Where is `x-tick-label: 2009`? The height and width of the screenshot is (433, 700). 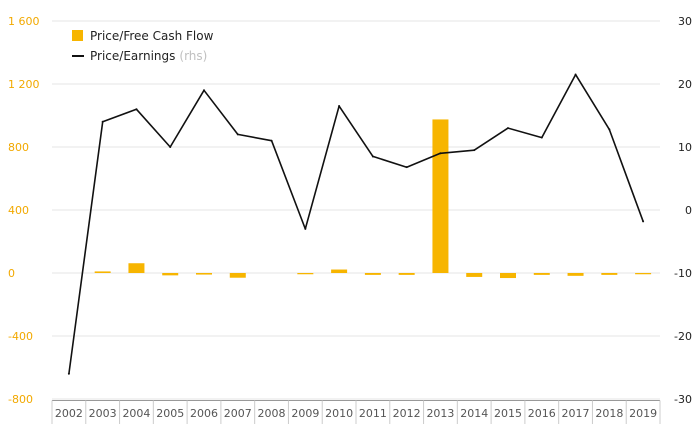
x-tick-label: 2009 is located at coordinates (305, 413).